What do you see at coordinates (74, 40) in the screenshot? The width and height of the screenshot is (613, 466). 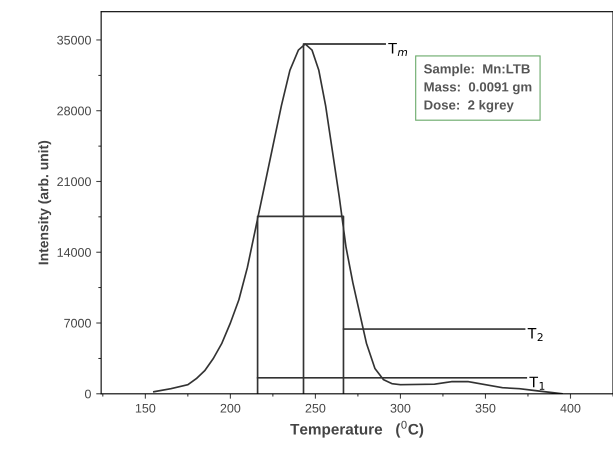 I see `y-tick-label: 35000` at bounding box center [74, 40].